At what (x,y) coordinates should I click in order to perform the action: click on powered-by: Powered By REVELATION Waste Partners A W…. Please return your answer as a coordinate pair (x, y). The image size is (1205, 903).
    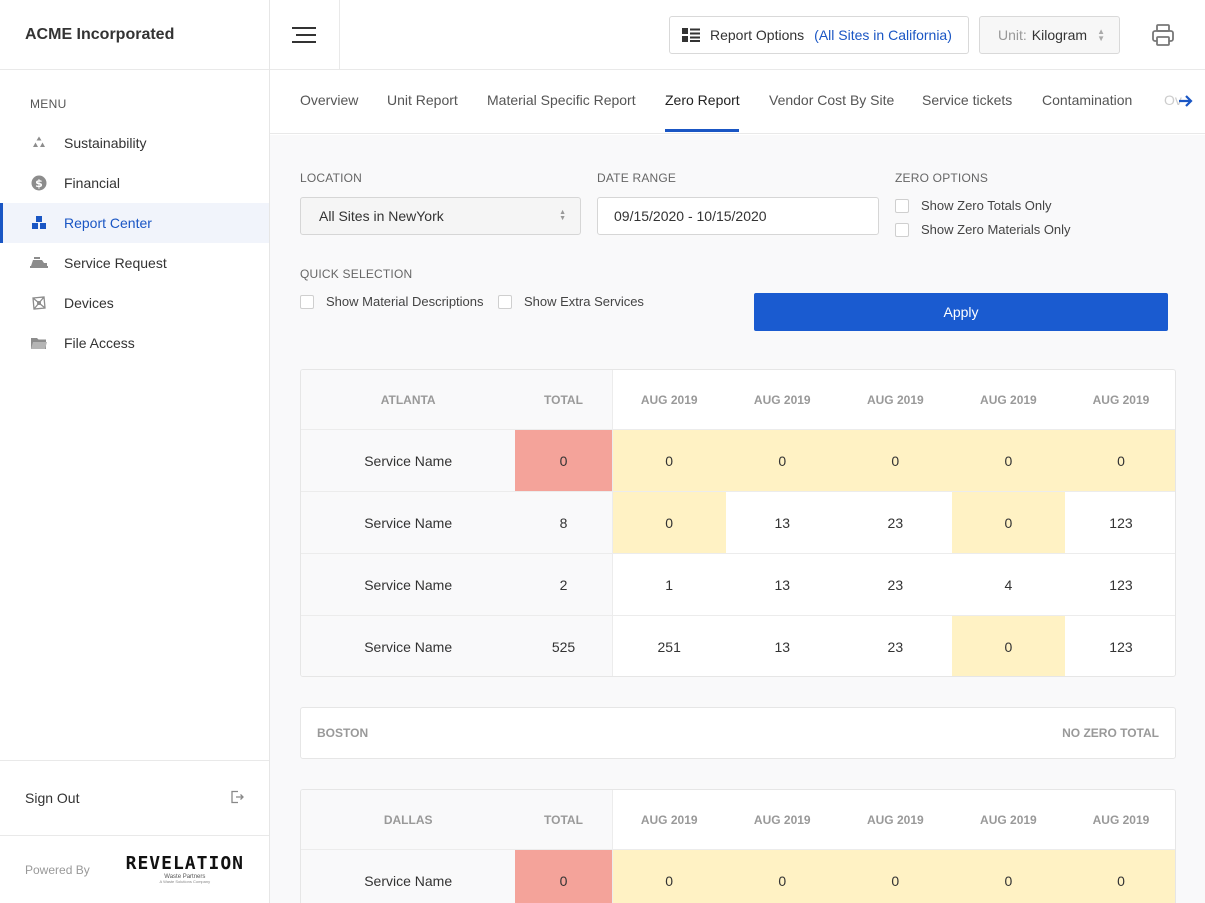
    Looking at the image, I should click on (134, 869).